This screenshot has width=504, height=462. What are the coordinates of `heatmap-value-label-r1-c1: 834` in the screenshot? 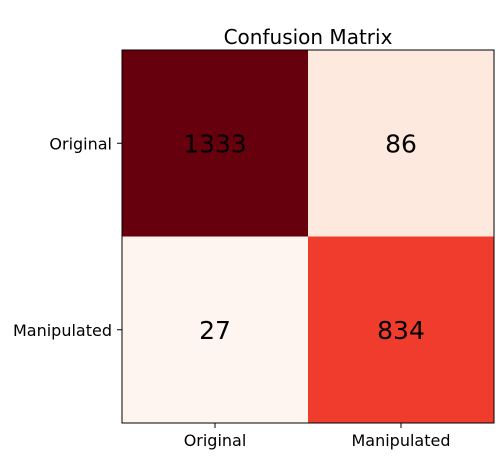 It's located at (401, 330).